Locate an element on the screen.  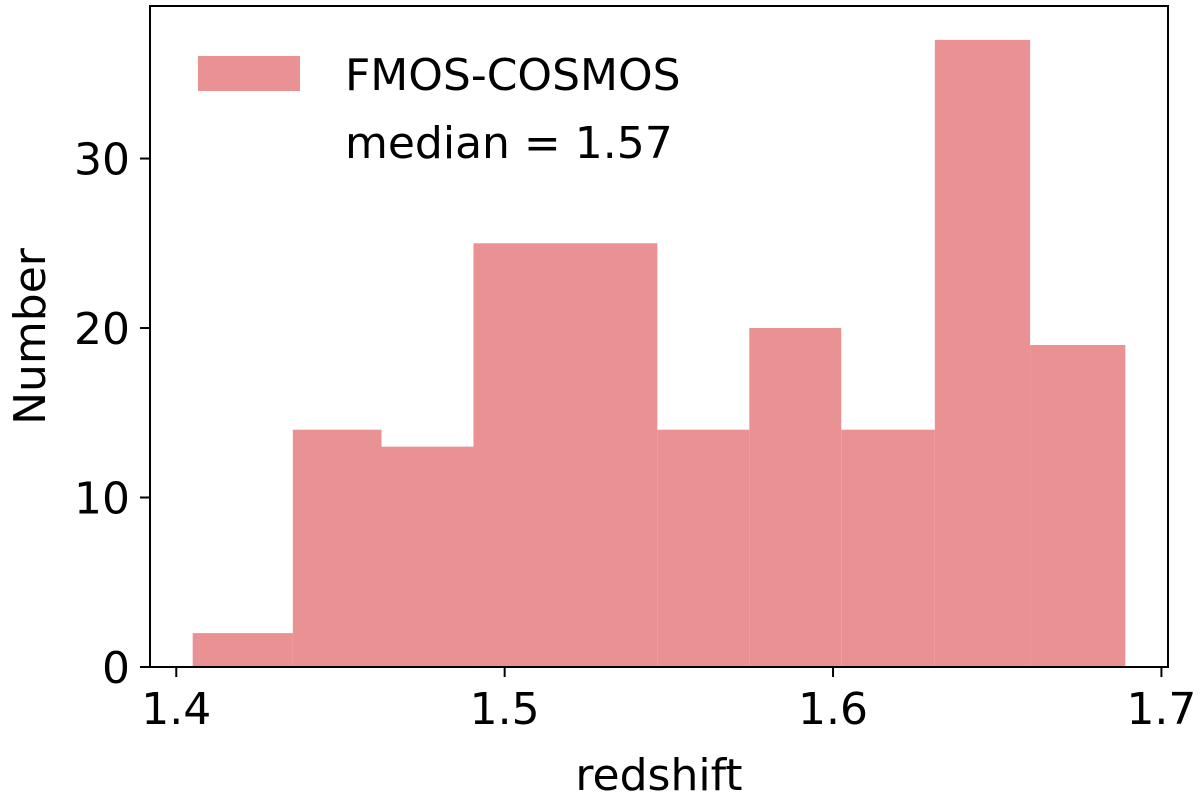
y-tick-label: 20 is located at coordinates (102, 329).